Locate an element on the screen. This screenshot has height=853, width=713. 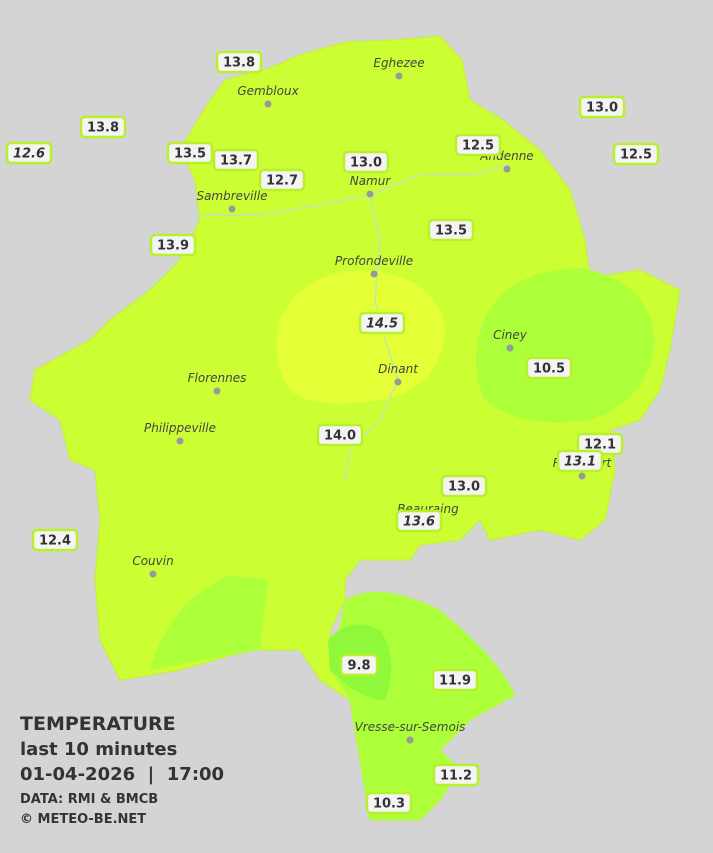
station: 13.7 is located at coordinates (236, 160).